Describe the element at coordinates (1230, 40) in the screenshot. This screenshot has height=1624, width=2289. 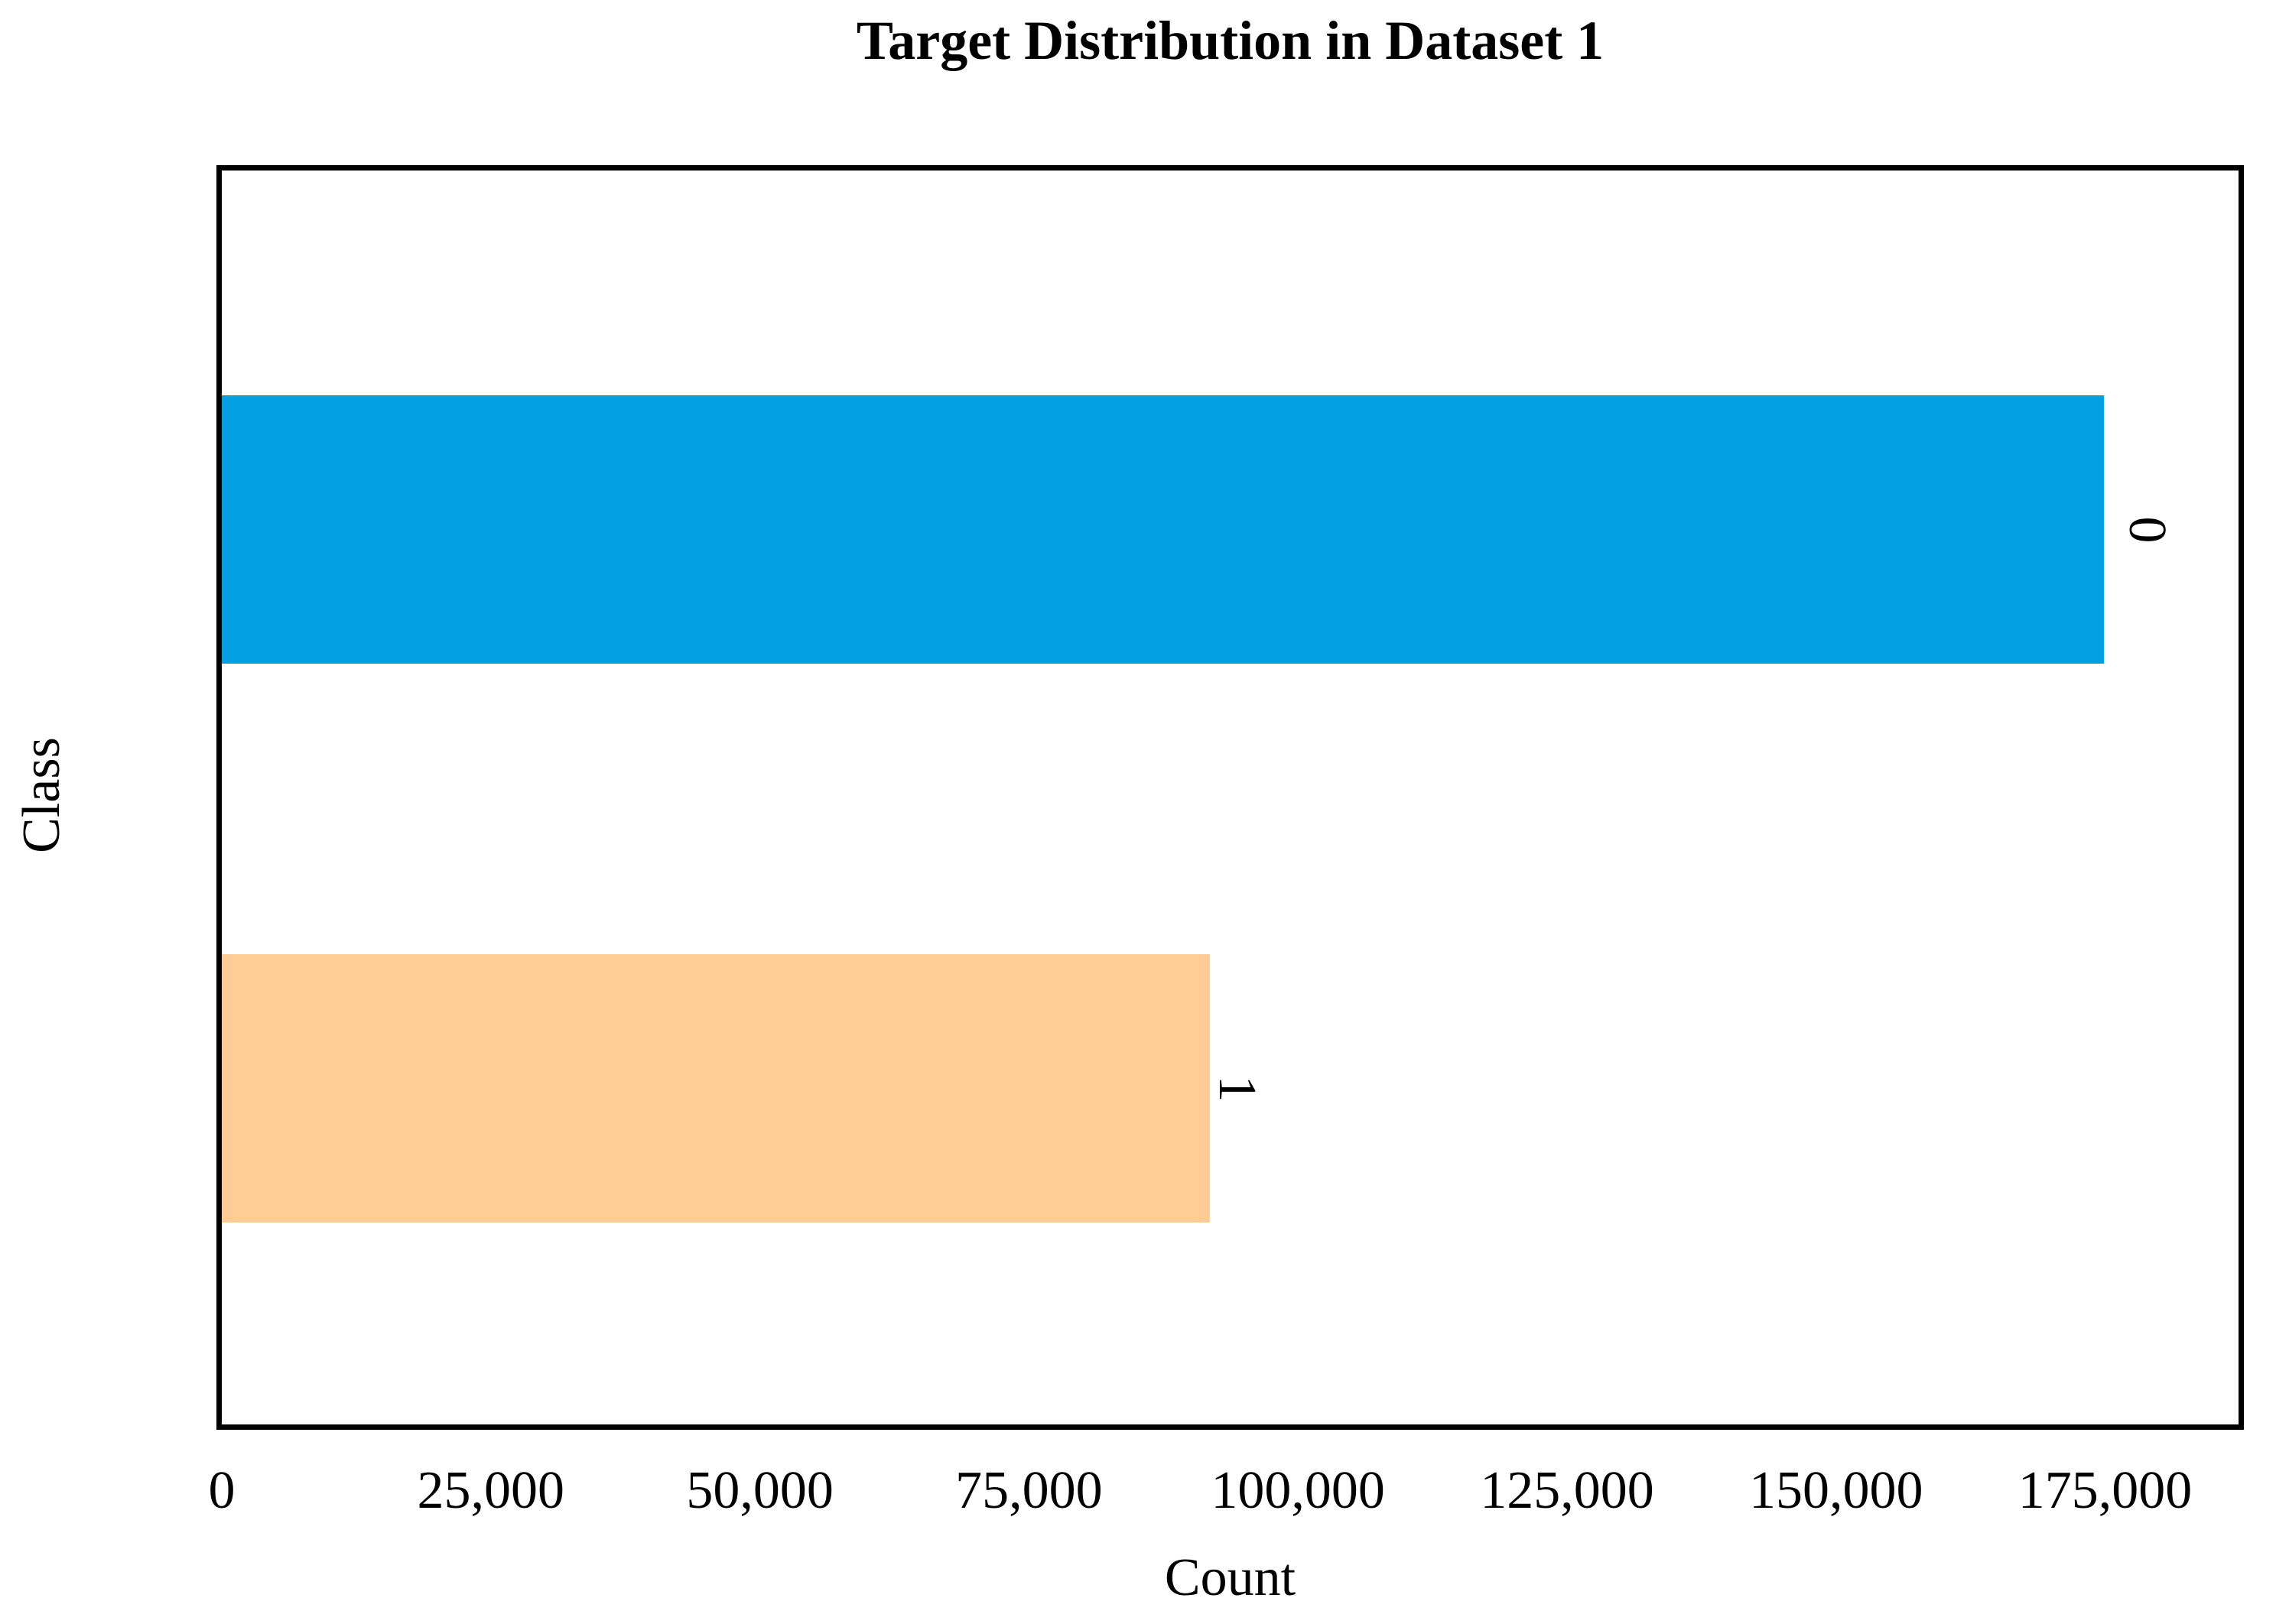
I see `chart-title: Target Distribution in Dataset 1` at that location.